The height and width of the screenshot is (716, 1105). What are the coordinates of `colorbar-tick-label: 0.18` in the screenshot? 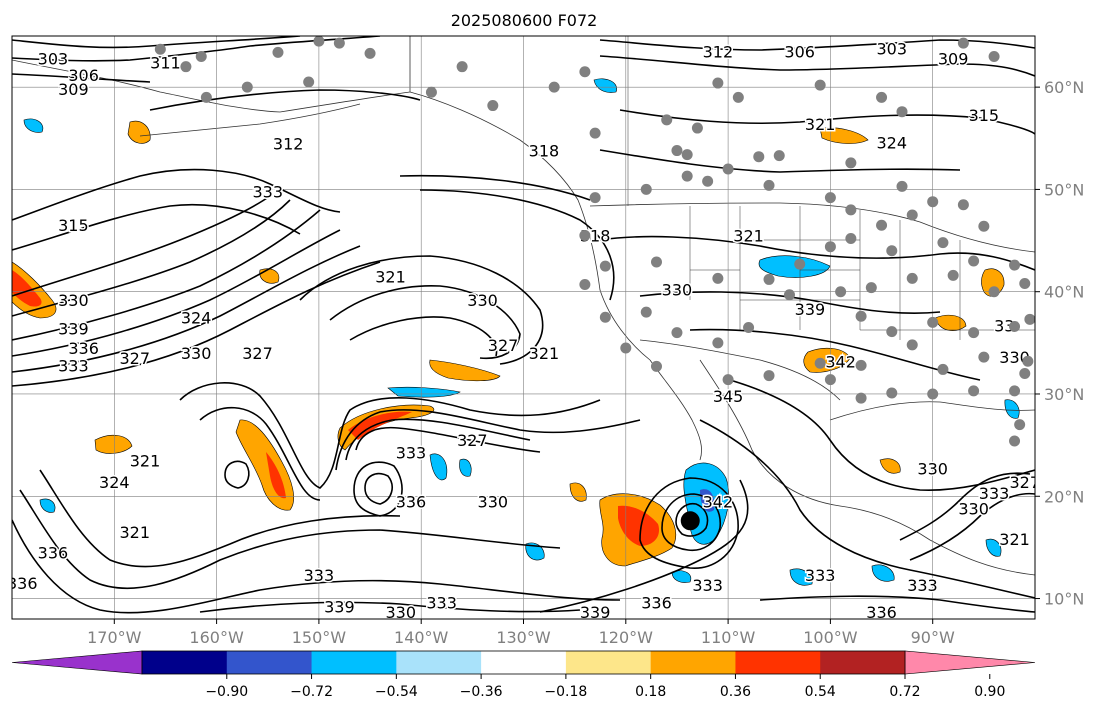 It's located at (650, 692).